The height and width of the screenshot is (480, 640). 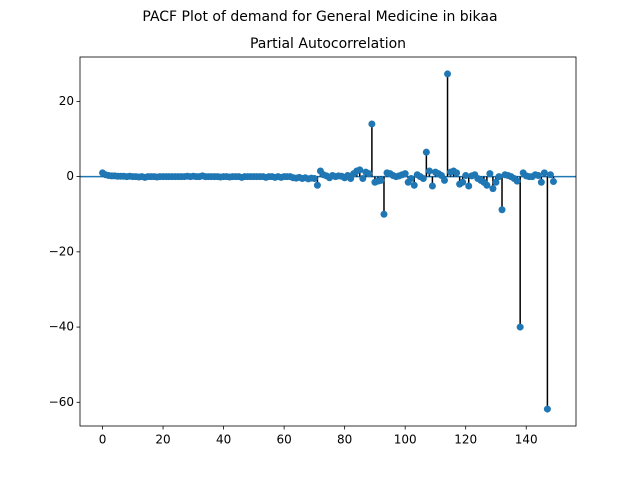 I want to click on y-tick-label: −20, so click(x=61, y=251).